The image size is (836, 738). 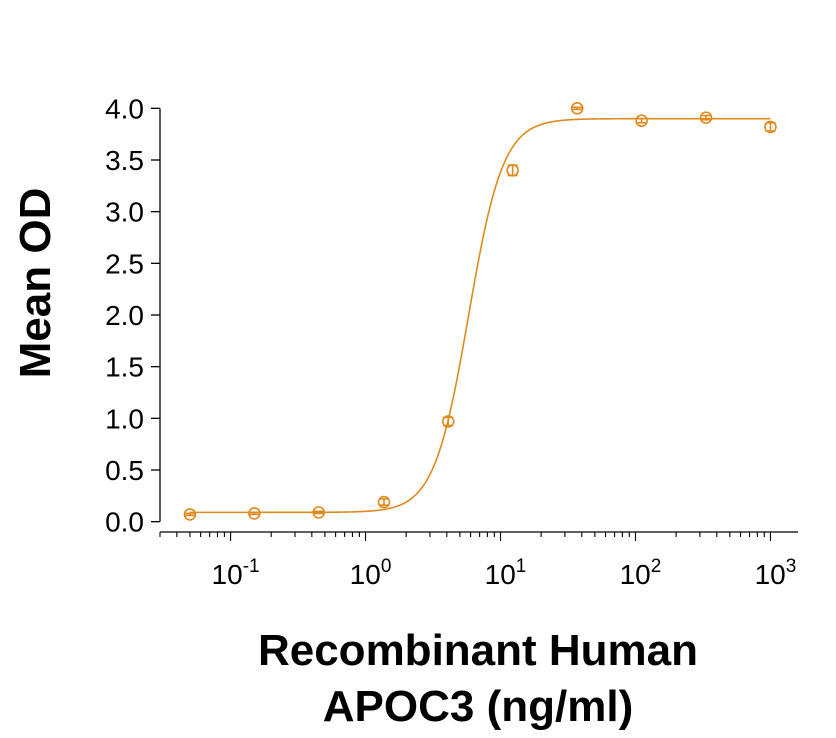 What do you see at coordinates (35, 283) in the screenshot?
I see `y-axis-title: Mean OD` at bounding box center [35, 283].